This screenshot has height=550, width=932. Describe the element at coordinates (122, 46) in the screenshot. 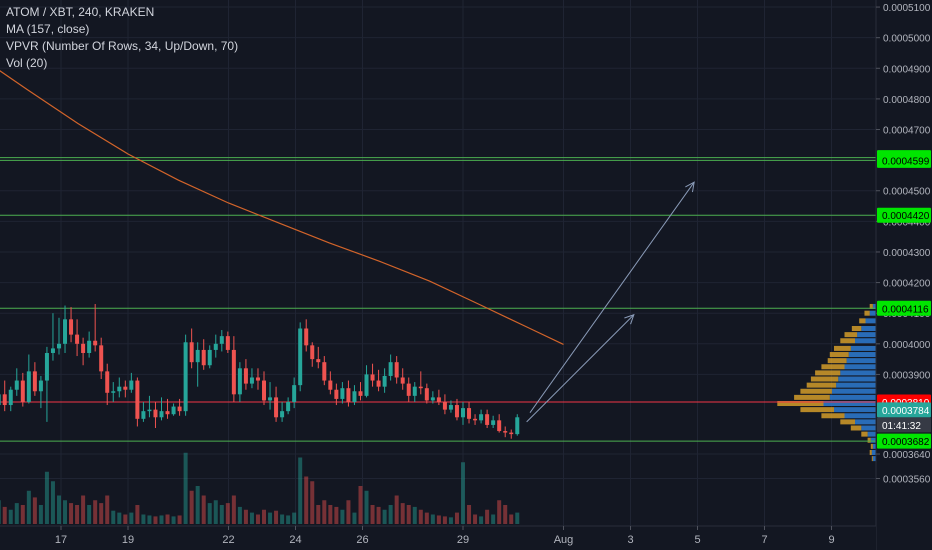

I see `legend-vpvr: VPVR (Number Of Rows, 34, Up/Down, 70)` at that location.